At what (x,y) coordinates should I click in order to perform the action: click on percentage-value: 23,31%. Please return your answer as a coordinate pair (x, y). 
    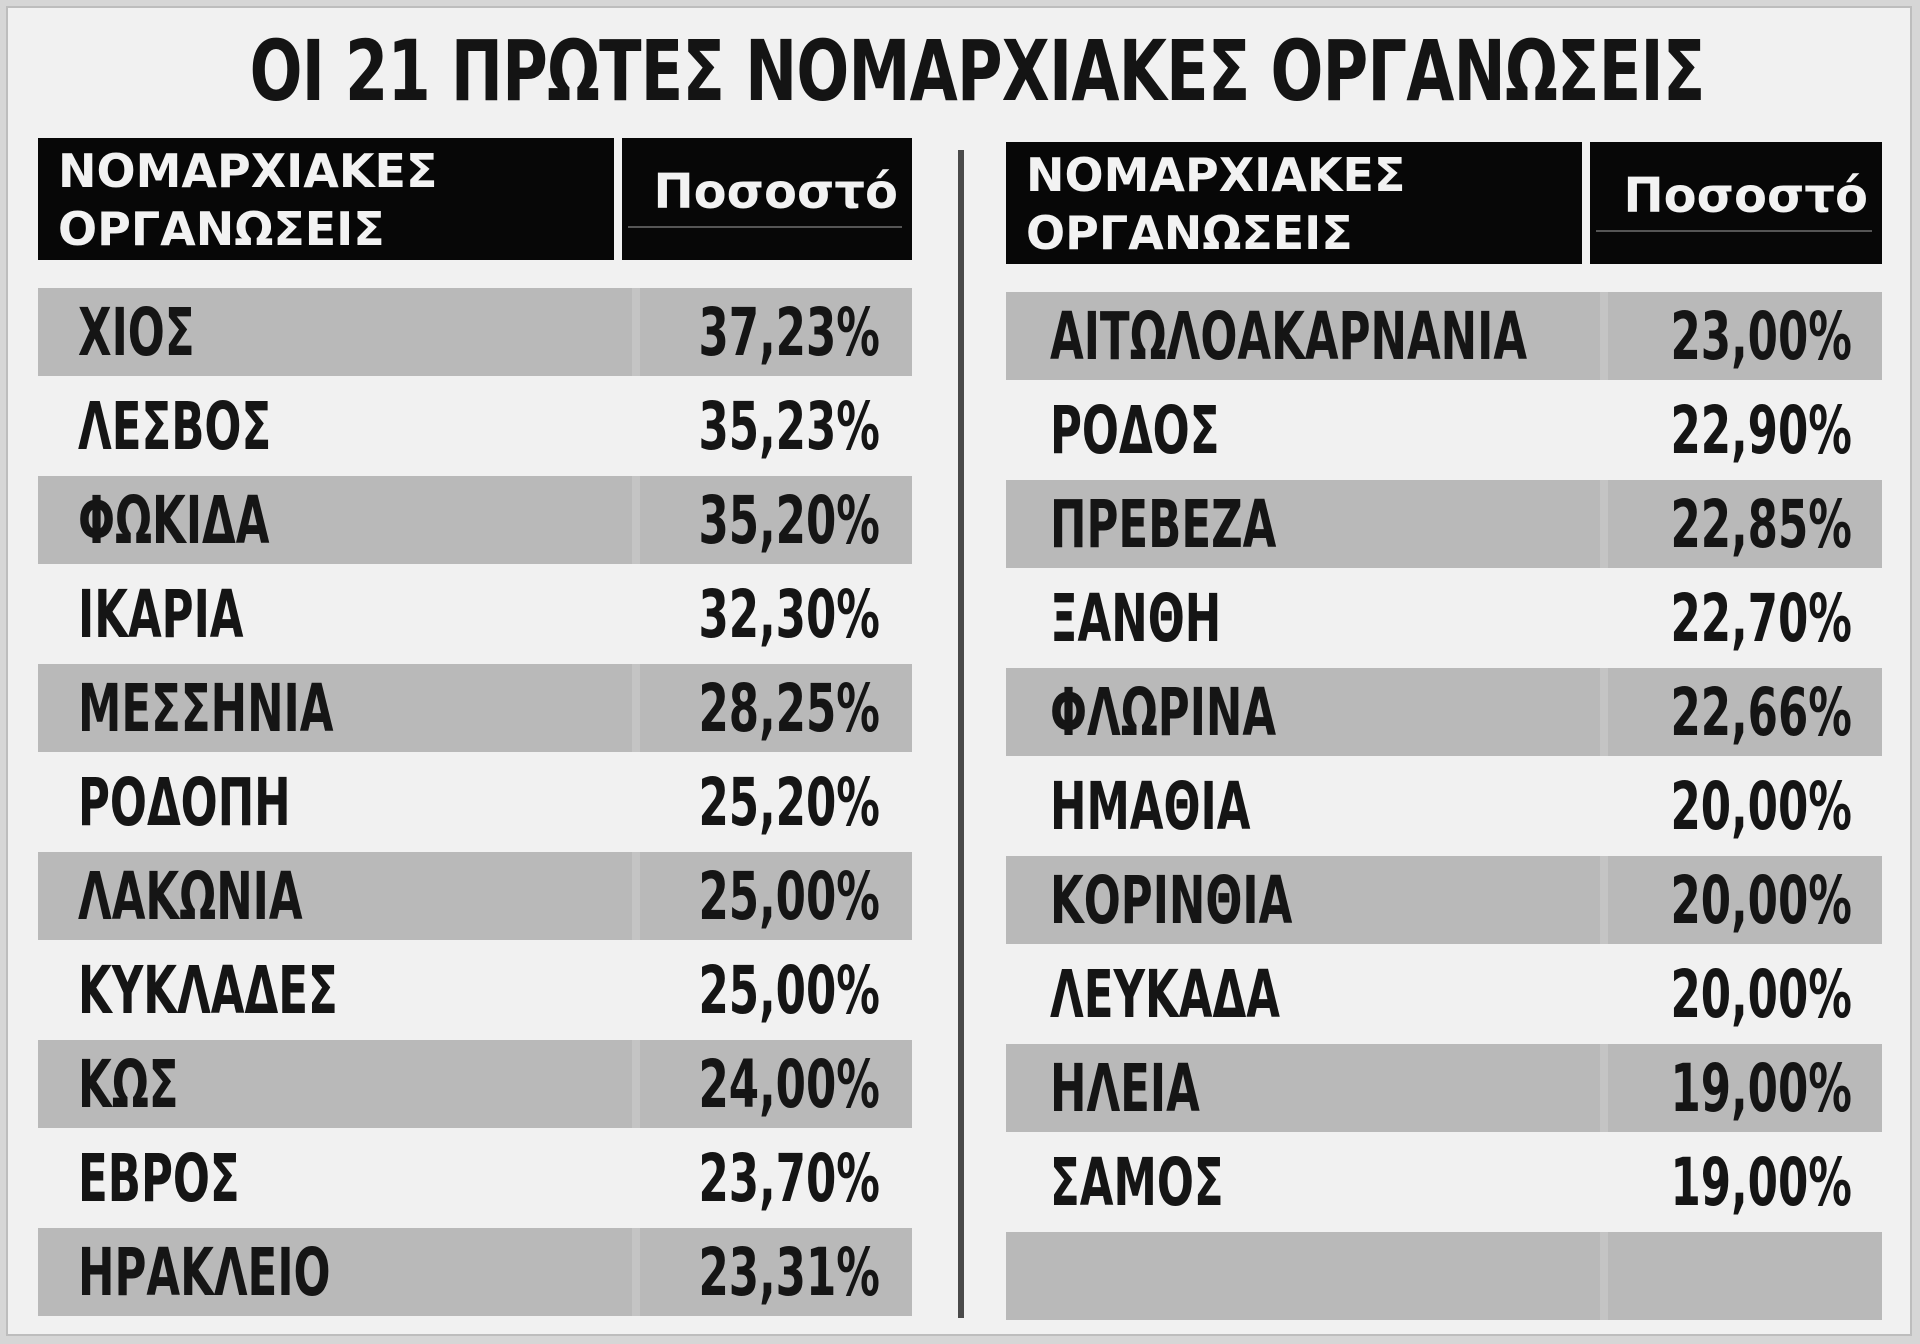
    Looking at the image, I should click on (789, 1272).